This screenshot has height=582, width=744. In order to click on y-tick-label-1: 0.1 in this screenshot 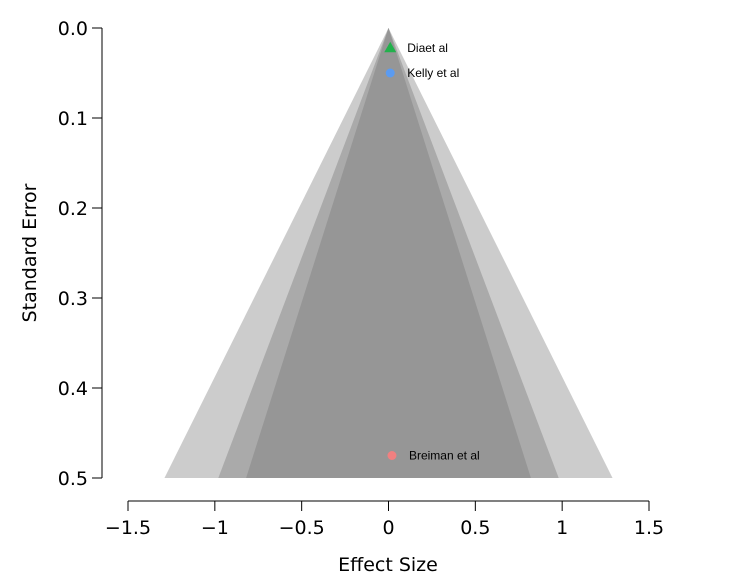, I will do `click(73, 119)`.